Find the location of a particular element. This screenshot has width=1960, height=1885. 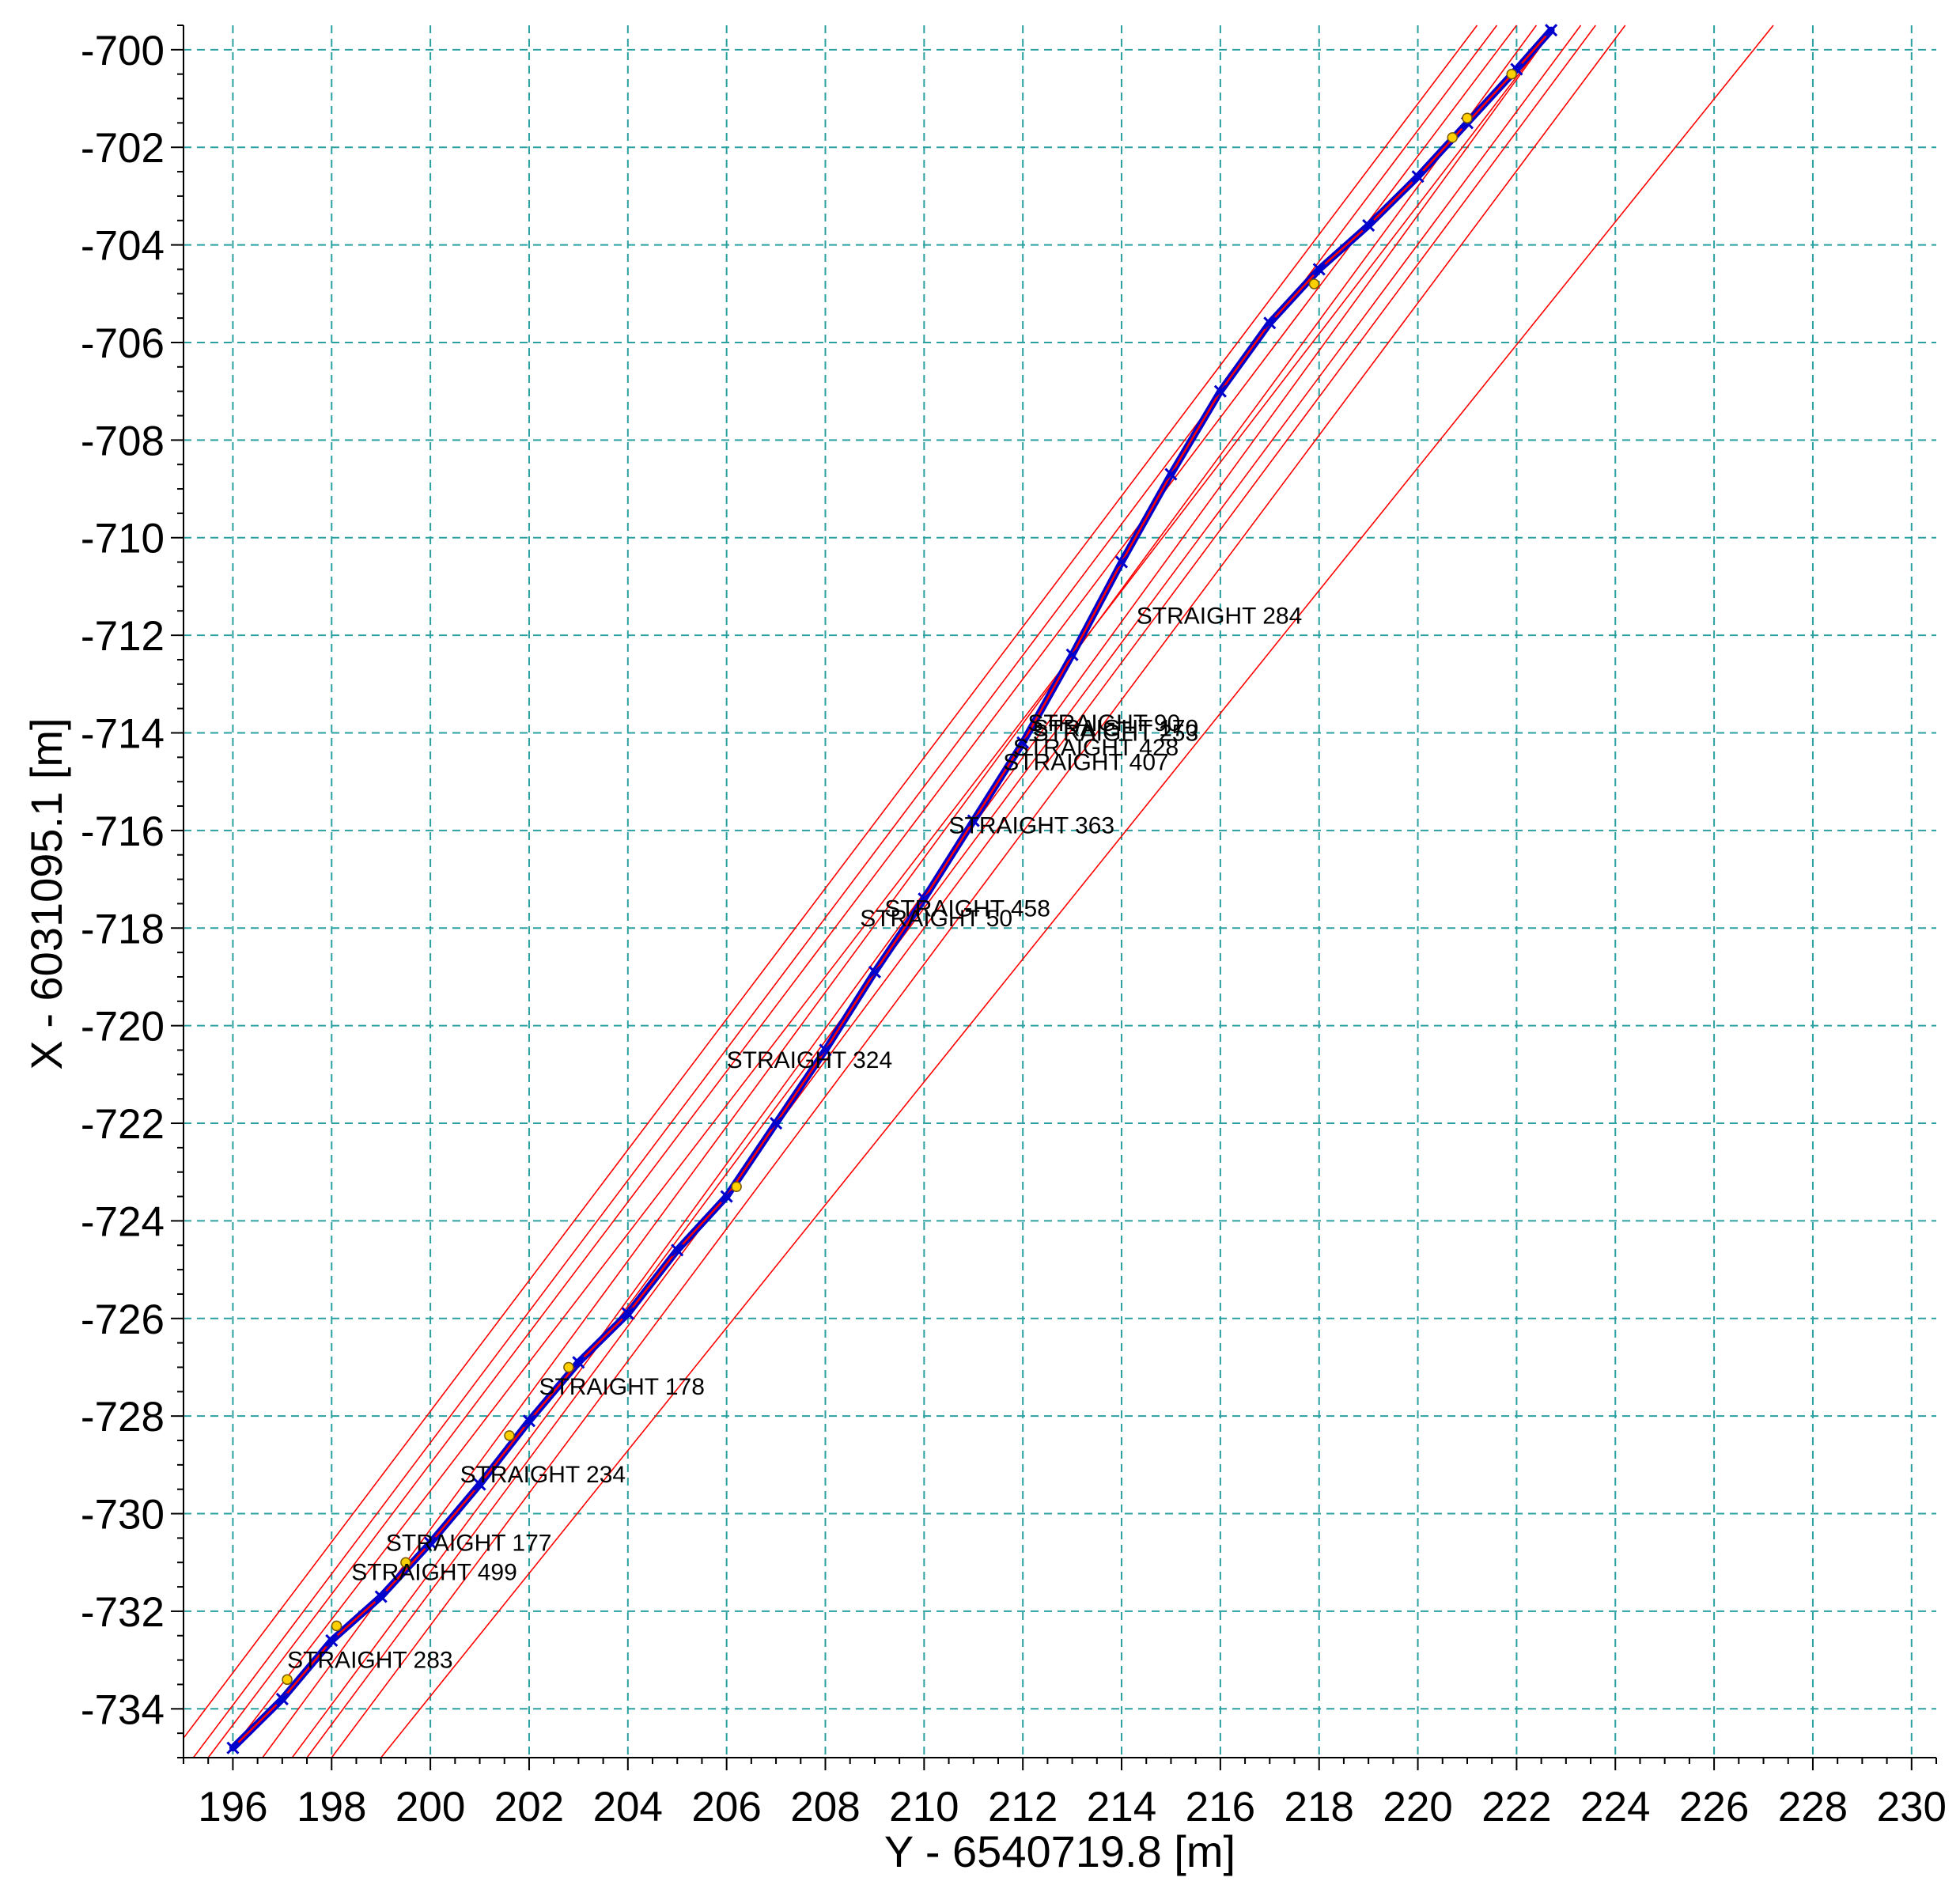

x-tick-label: 204 is located at coordinates (628, 1807).